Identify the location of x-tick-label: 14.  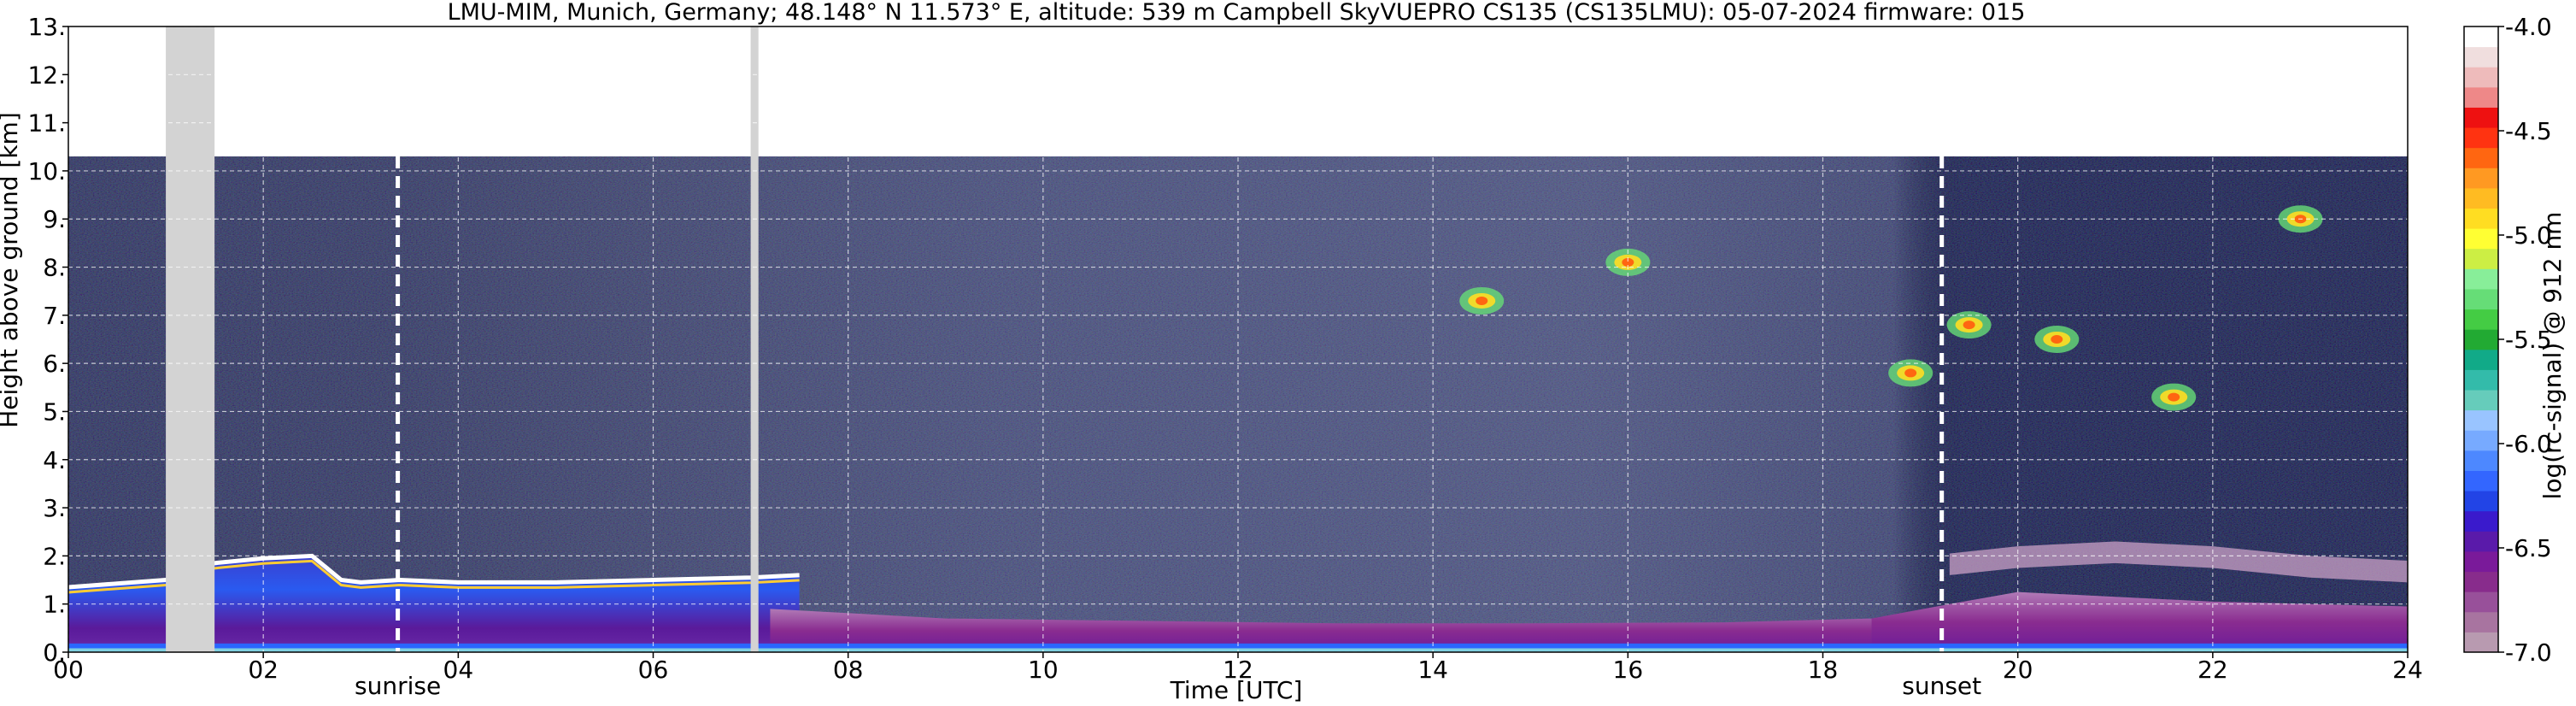
(1432, 670).